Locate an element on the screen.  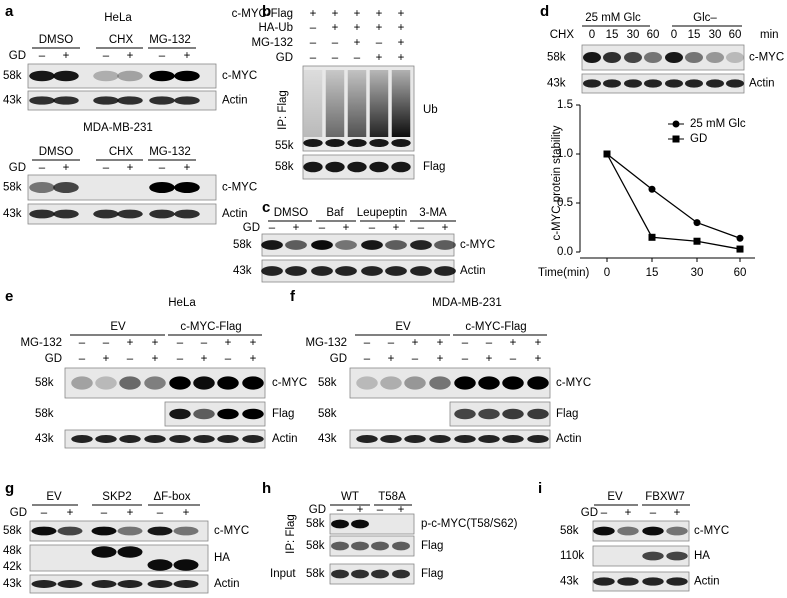
line is located at coordinates (673, 196).